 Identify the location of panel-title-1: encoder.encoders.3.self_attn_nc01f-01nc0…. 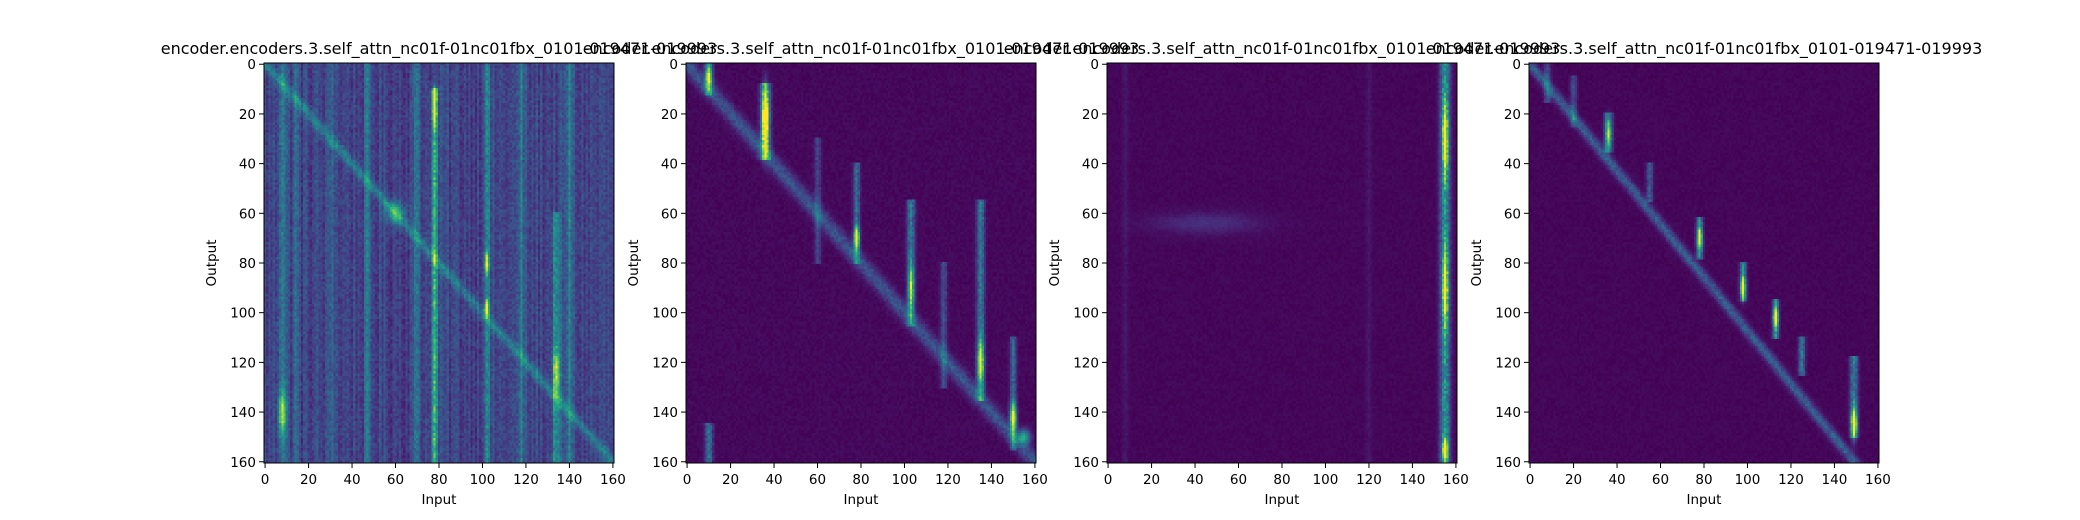
(439, 49).